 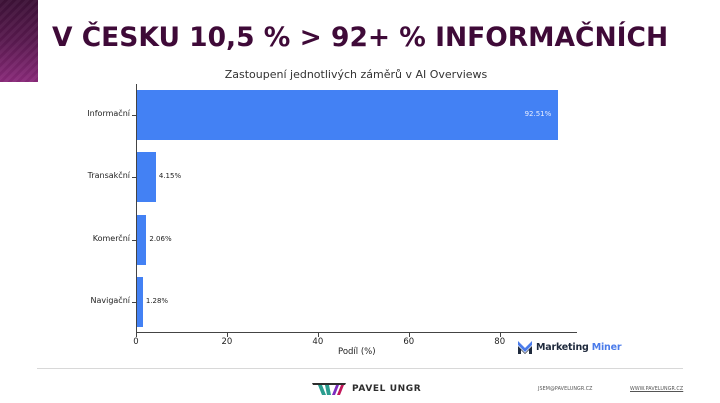 I want to click on marketing-miner-logo: Marketing Miner, so click(x=569, y=347).